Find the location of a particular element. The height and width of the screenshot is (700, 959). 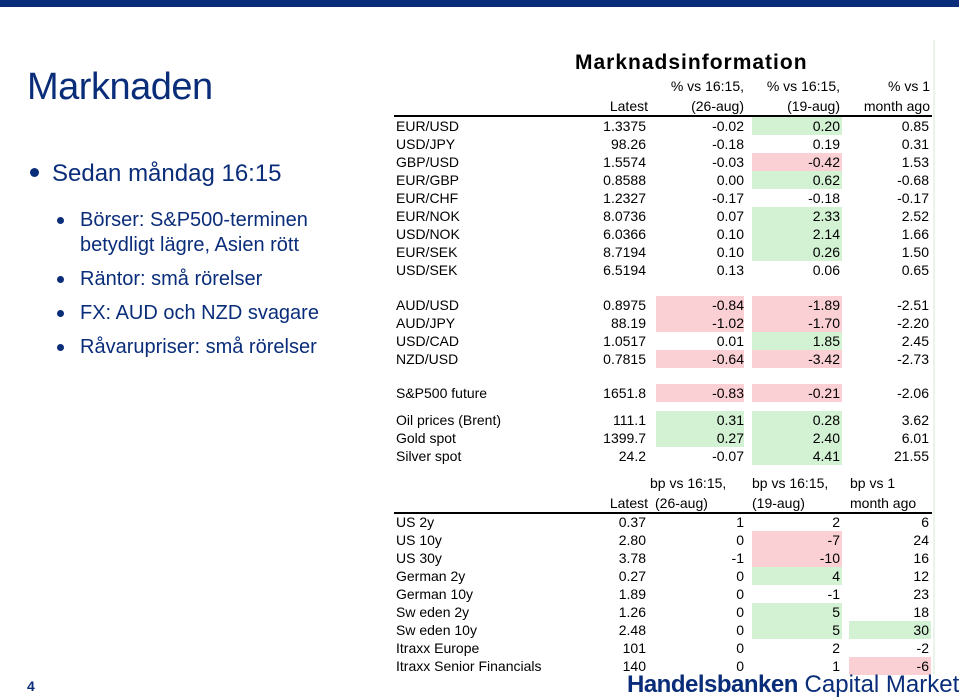

cell-latest: 0.8588 is located at coordinates (624, 180).